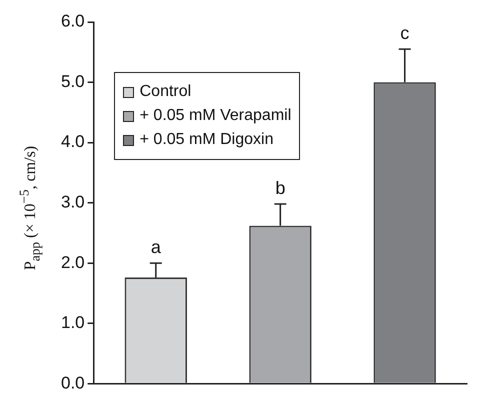 This screenshot has width=479, height=412. I want to click on y-tick-label: 2.0, so click(72, 262).